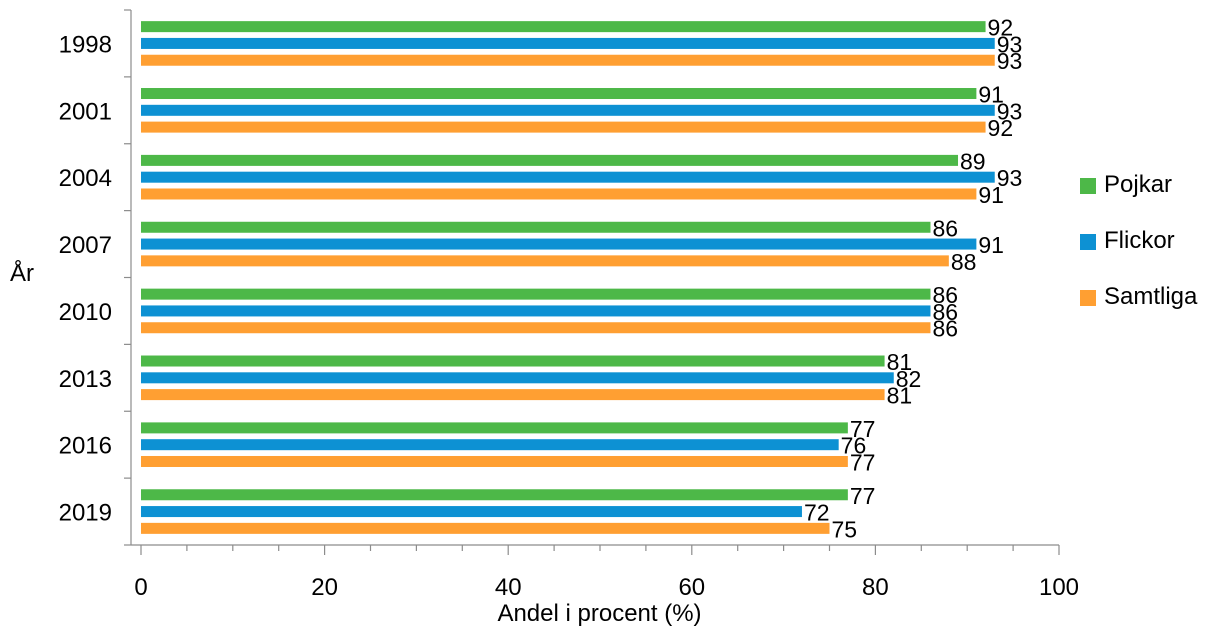  Describe the element at coordinates (140, 587) in the screenshot. I see `x-tick-label: 0` at that location.